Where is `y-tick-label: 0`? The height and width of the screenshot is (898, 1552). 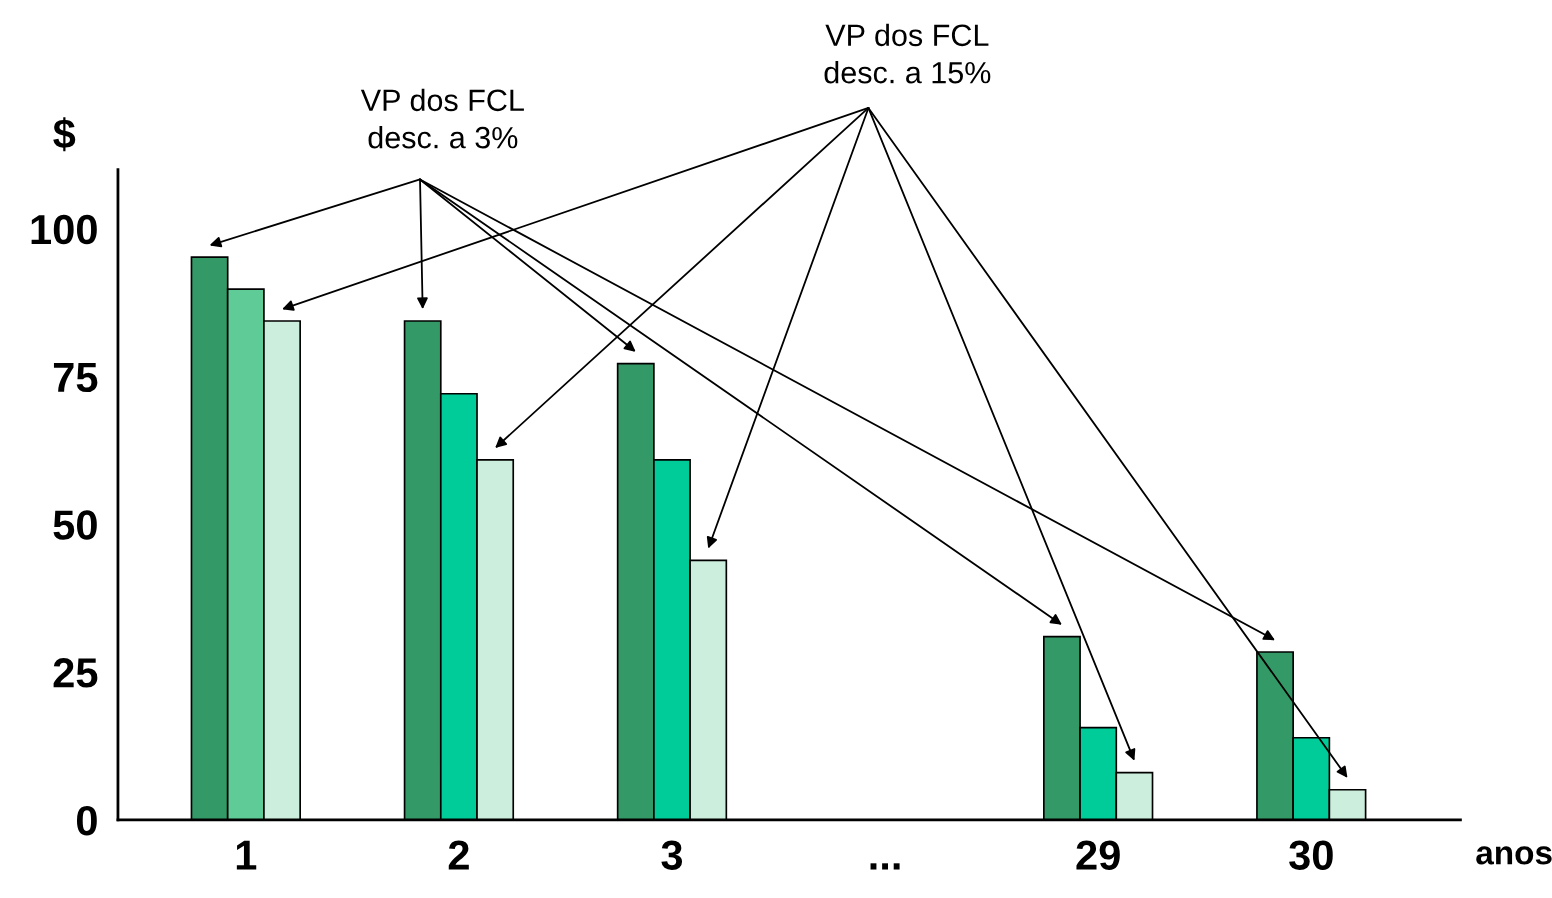 y-tick-label: 0 is located at coordinates (86, 820).